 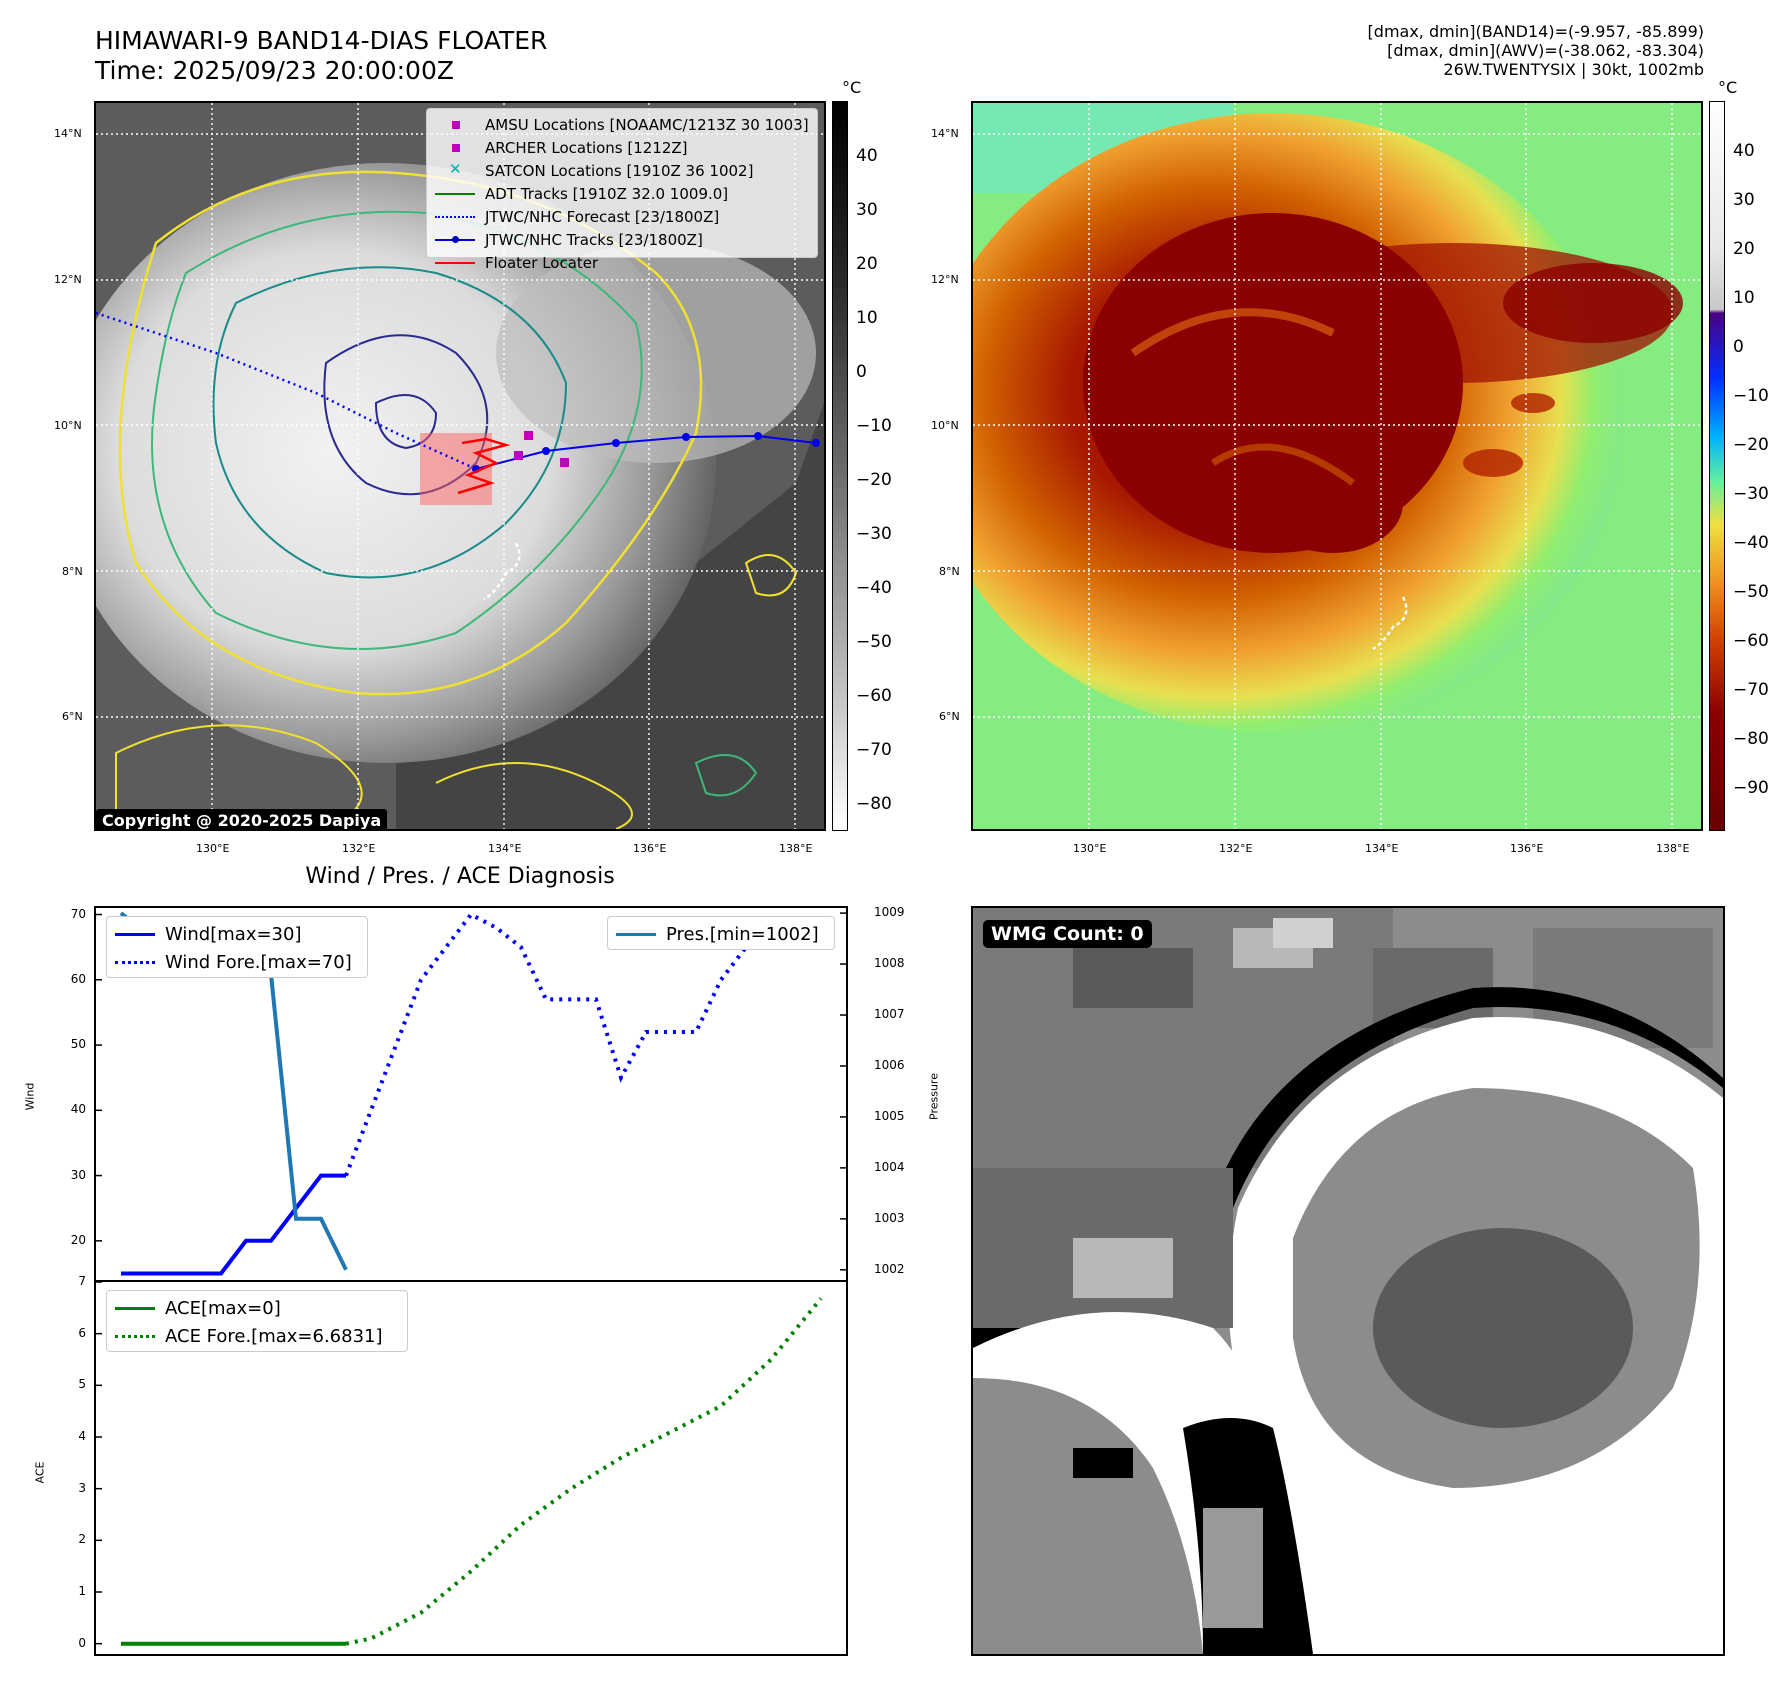 What do you see at coordinates (82, 1487) in the screenshot?
I see `ace-y-tick: 3` at bounding box center [82, 1487].